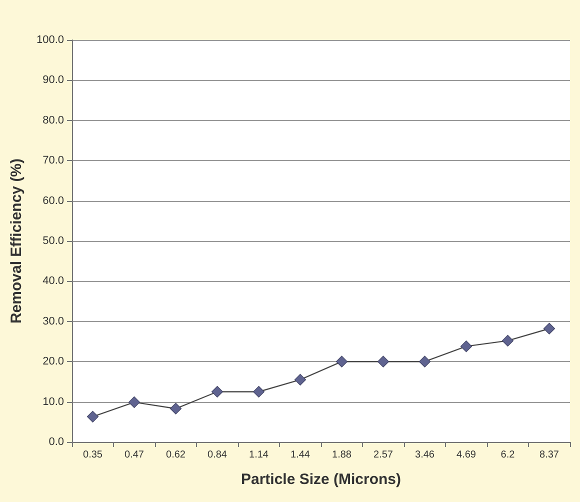 The height and width of the screenshot is (502, 580). I want to click on x-tick-label: 0.84, so click(218, 455).